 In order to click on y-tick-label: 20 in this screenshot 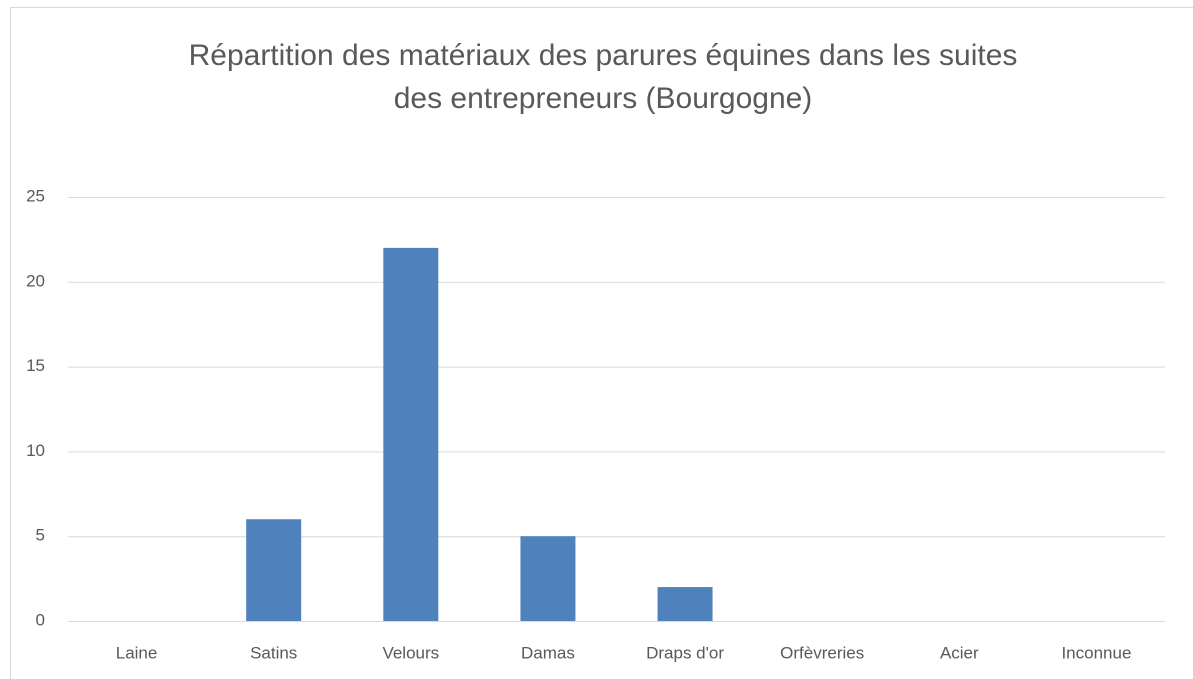, I will do `click(35, 280)`.